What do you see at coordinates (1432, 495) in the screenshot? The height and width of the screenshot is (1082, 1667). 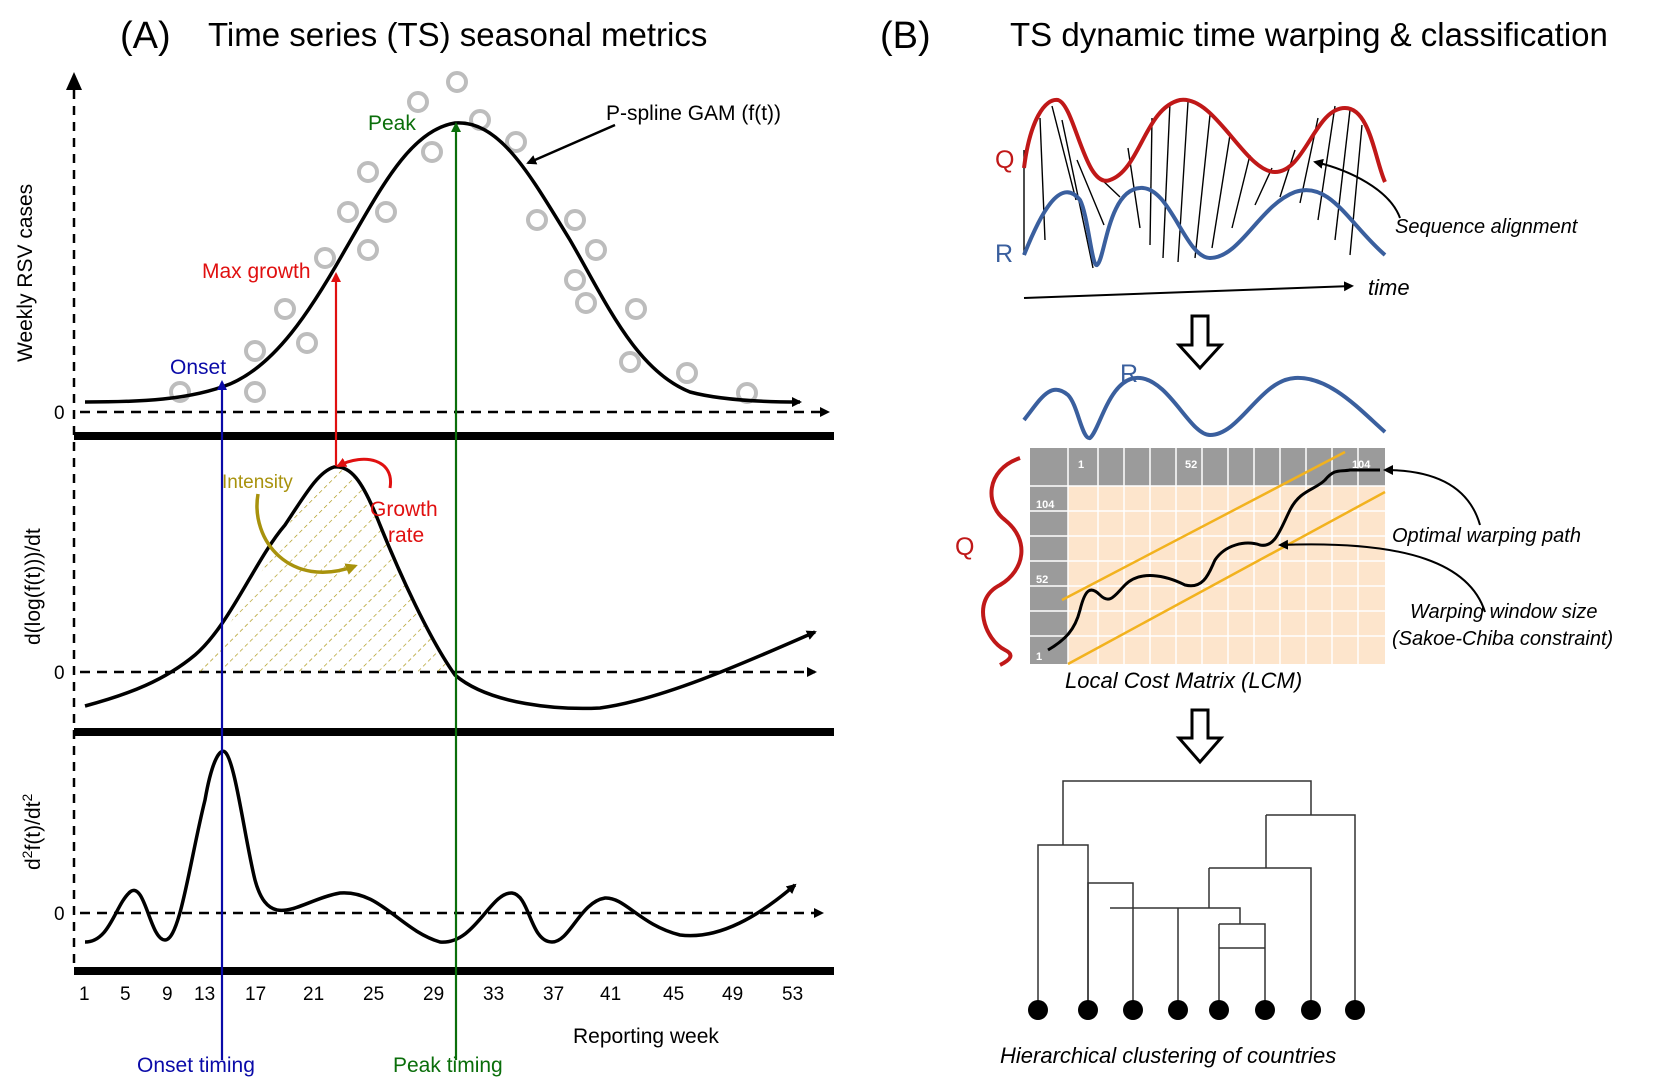 I see `optimal-path-arrow` at bounding box center [1432, 495].